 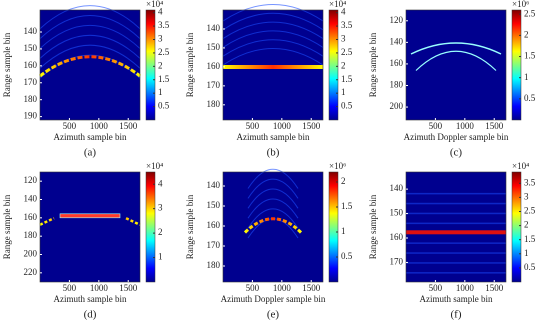 I want to click on panel-caption: (c), so click(x=456, y=153).